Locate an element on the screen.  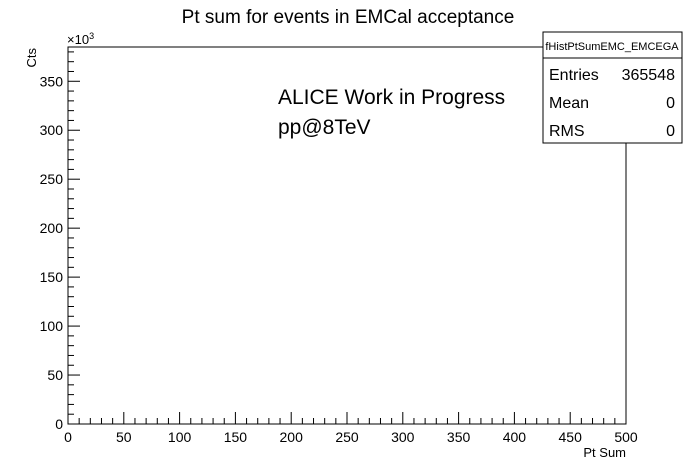
y-tick-label: 250 is located at coordinates (52, 179).